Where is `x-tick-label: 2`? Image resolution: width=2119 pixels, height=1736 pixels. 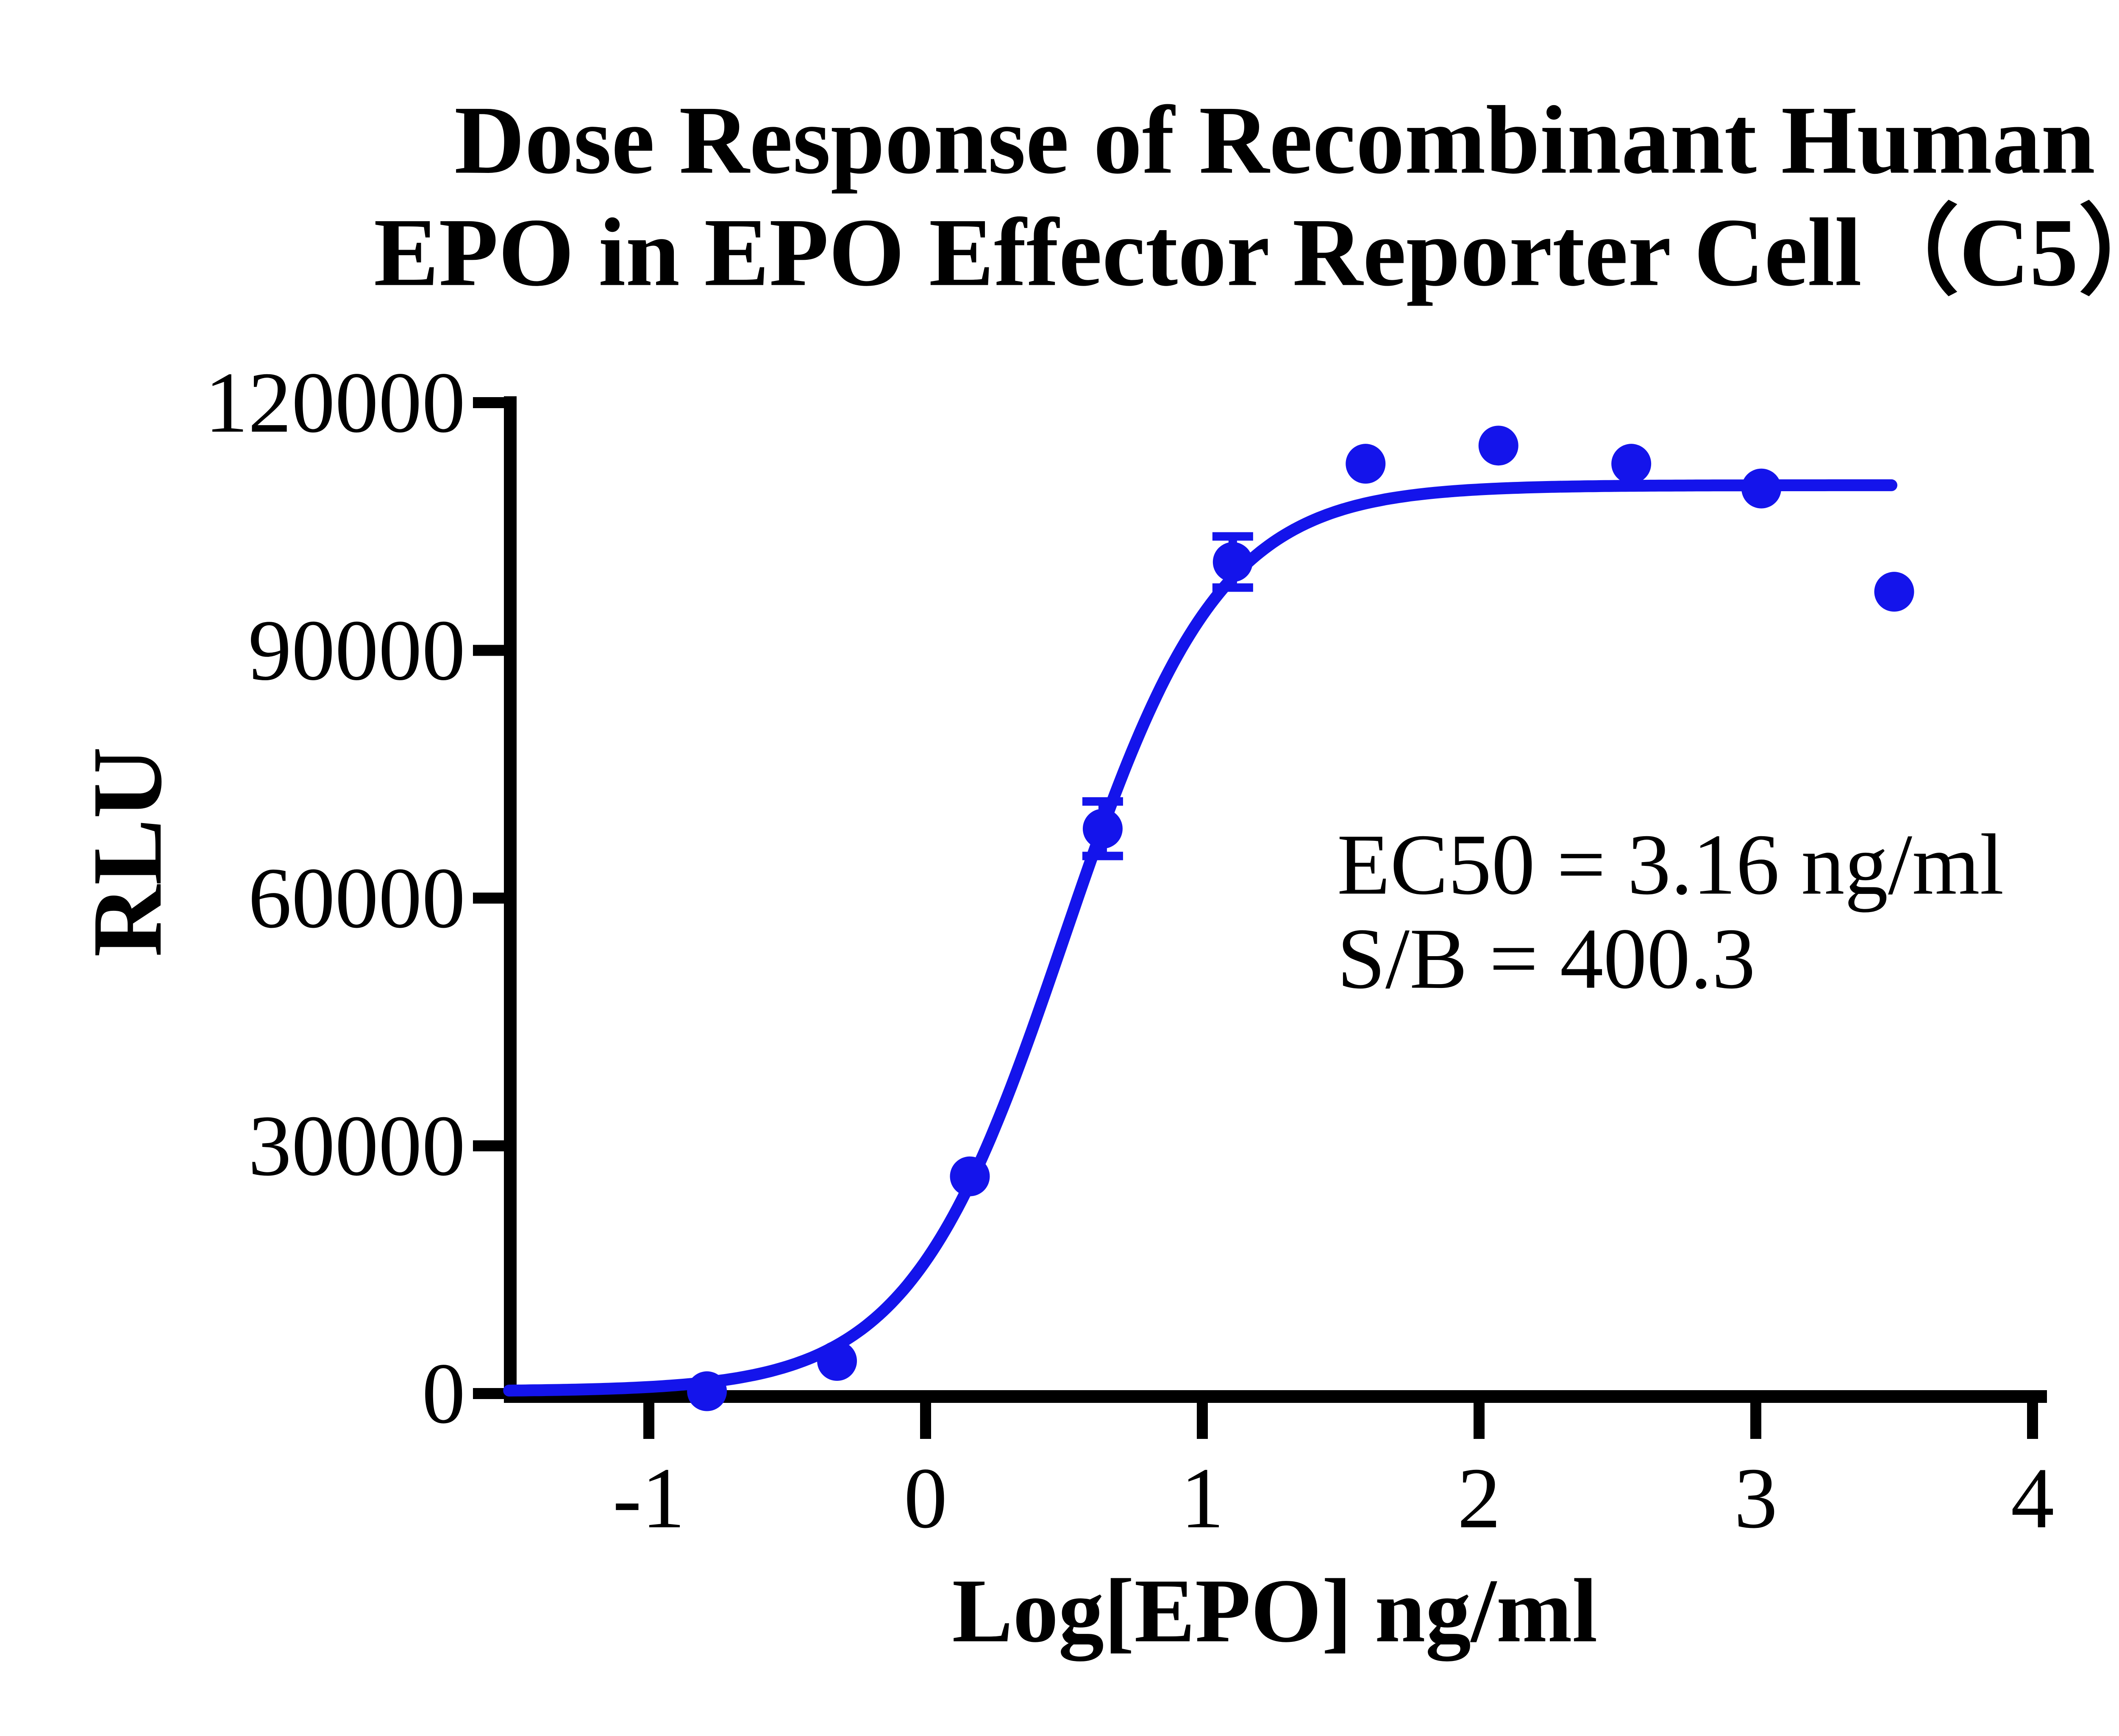
x-tick-label: 2 is located at coordinates (1479, 1498).